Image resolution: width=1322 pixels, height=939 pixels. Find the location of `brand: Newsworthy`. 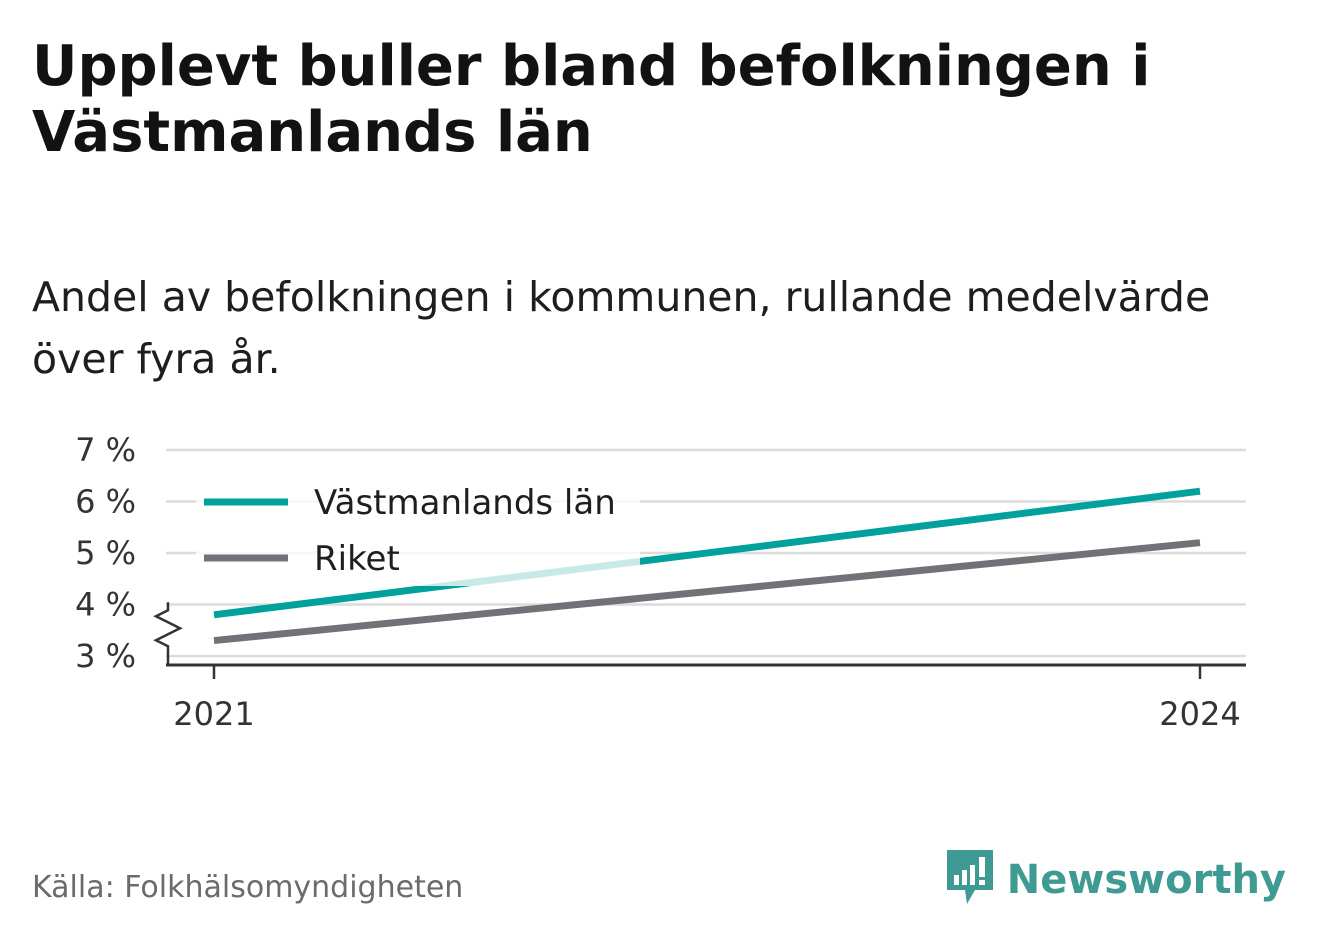

brand: Newsworthy is located at coordinates (1115, 880).